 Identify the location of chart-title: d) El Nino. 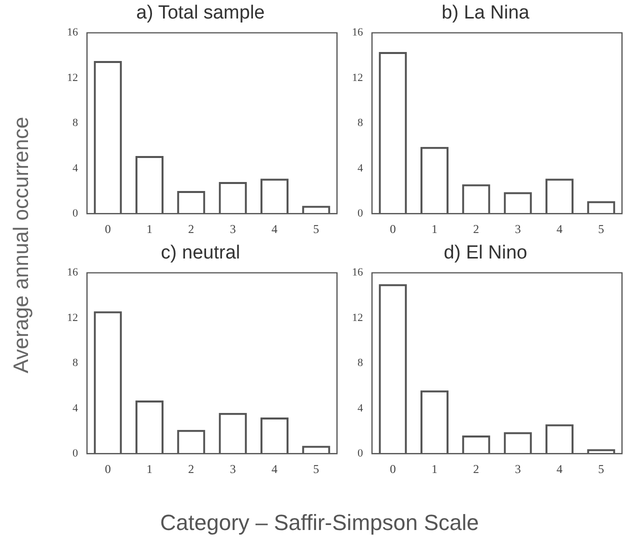
(486, 253).